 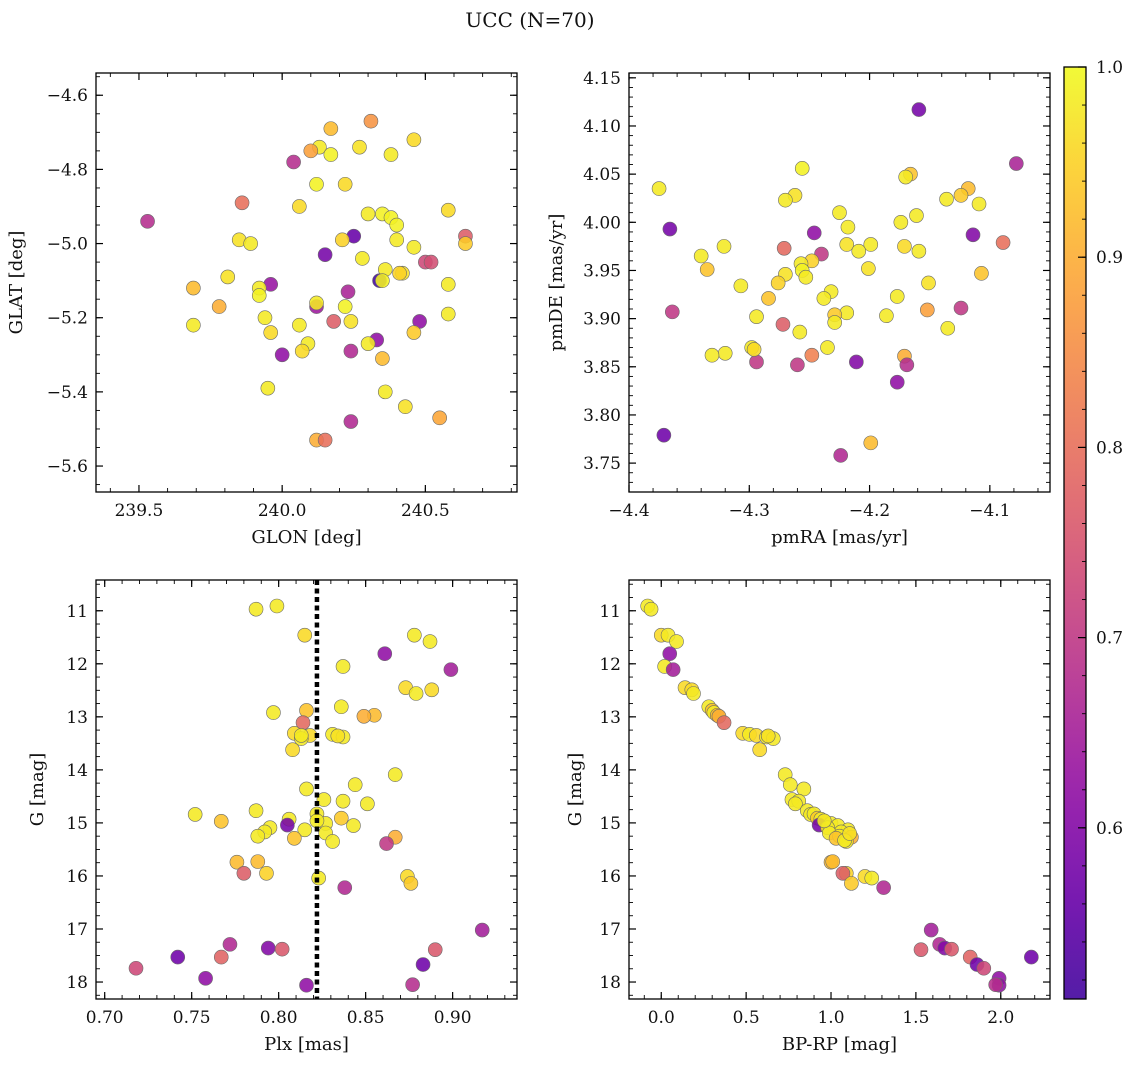 I want to click on y-axis-label: GLAT [deg], so click(x=16, y=283).